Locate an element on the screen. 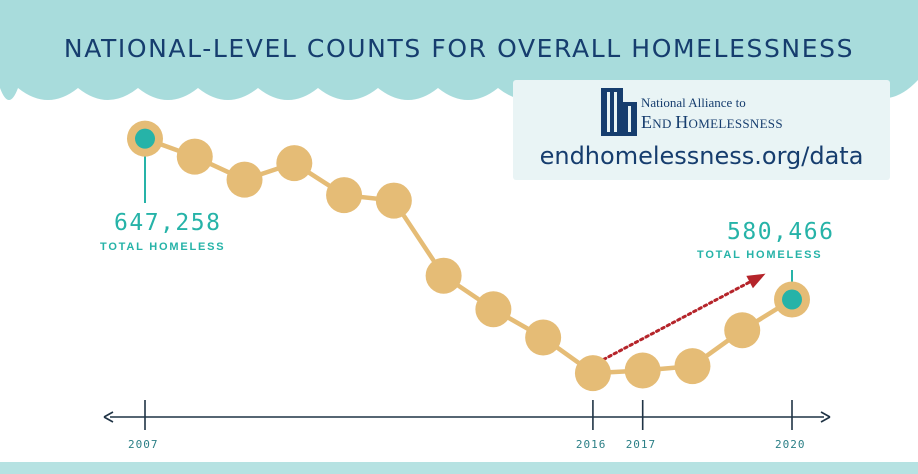 This screenshot has height=474, width=918. logo-word-homelessness: OMELESSNESS is located at coordinates (735, 123).